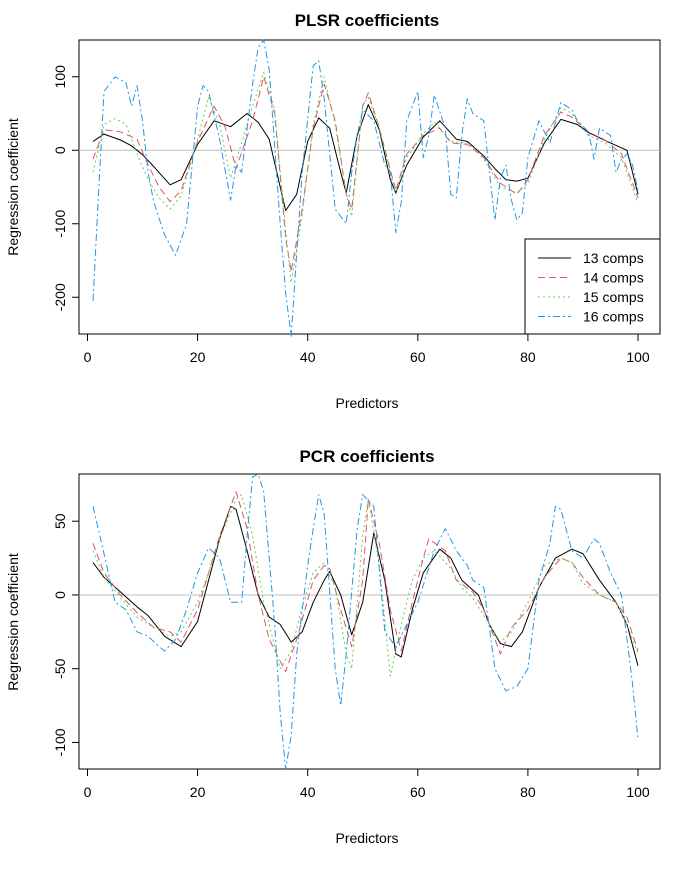 The height and width of the screenshot is (876, 700). I want to click on plsr-series-line-13-comps, so click(365, 157).